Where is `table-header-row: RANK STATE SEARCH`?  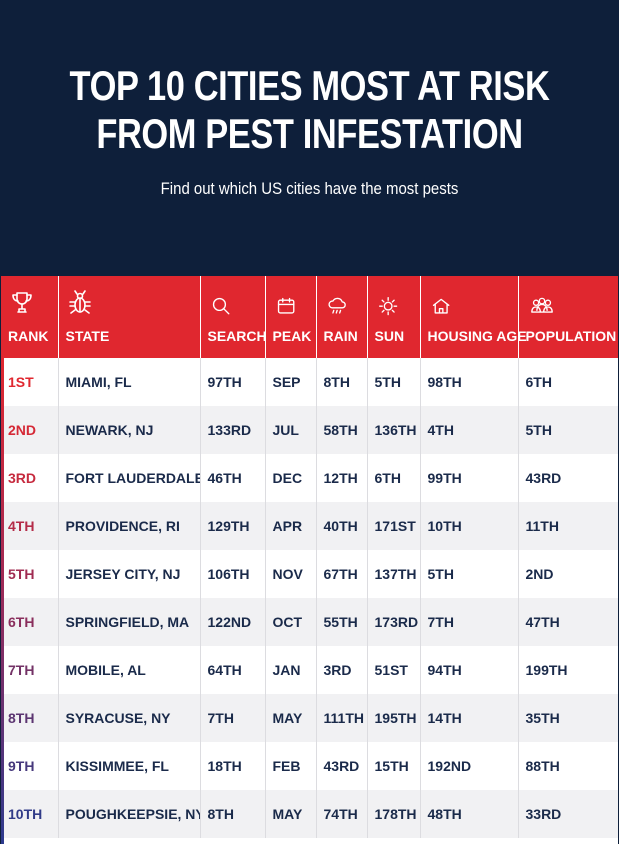 table-header-row: RANK STATE SEARCH is located at coordinates (309, 317).